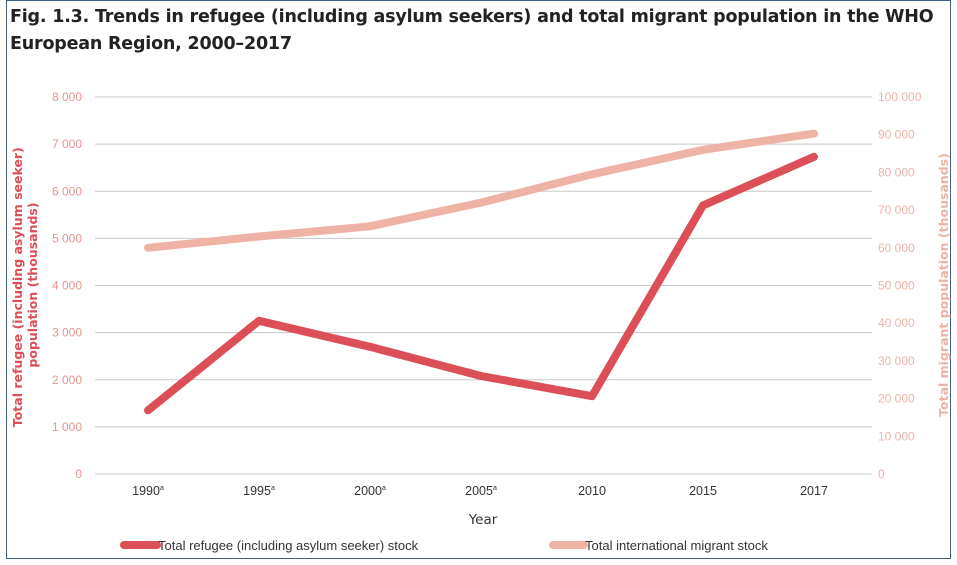  I want to click on right-axis-label: Total migrant population (thousands), so click(943, 285).